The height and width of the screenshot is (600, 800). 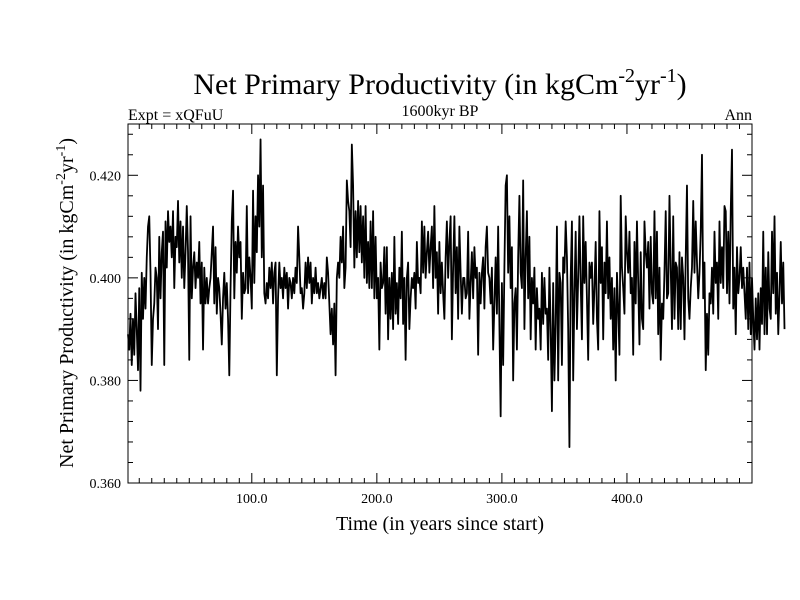 I want to click on x-axis-label: Time (in years since start), so click(x=440, y=524).